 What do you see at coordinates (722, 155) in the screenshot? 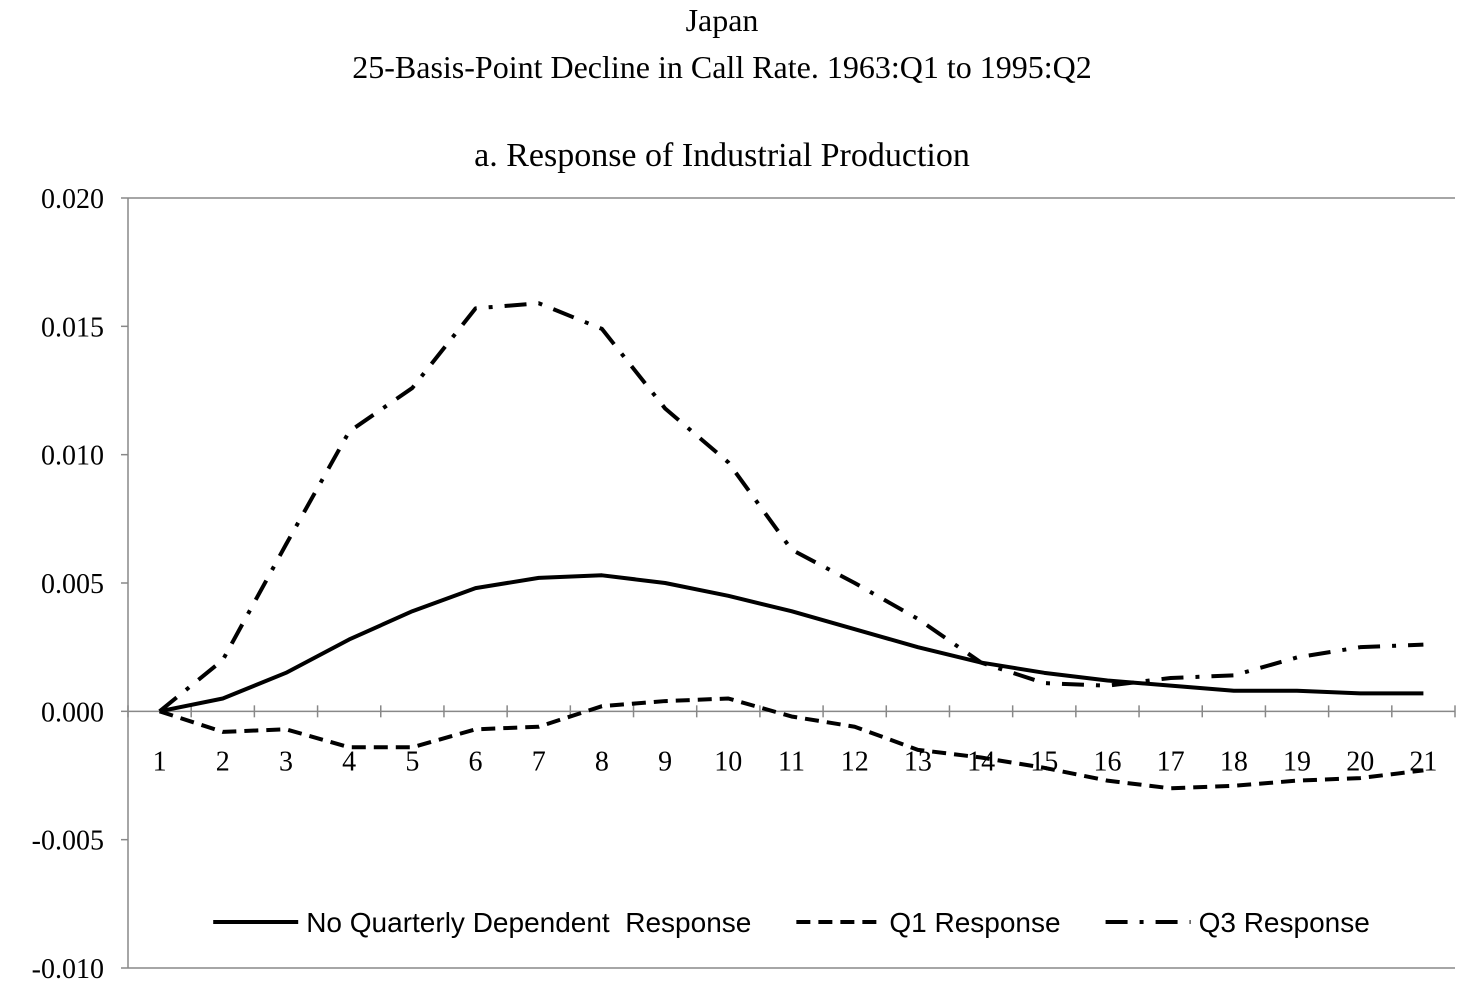
I see `panel-title: a. Response of Industrial Production` at bounding box center [722, 155].